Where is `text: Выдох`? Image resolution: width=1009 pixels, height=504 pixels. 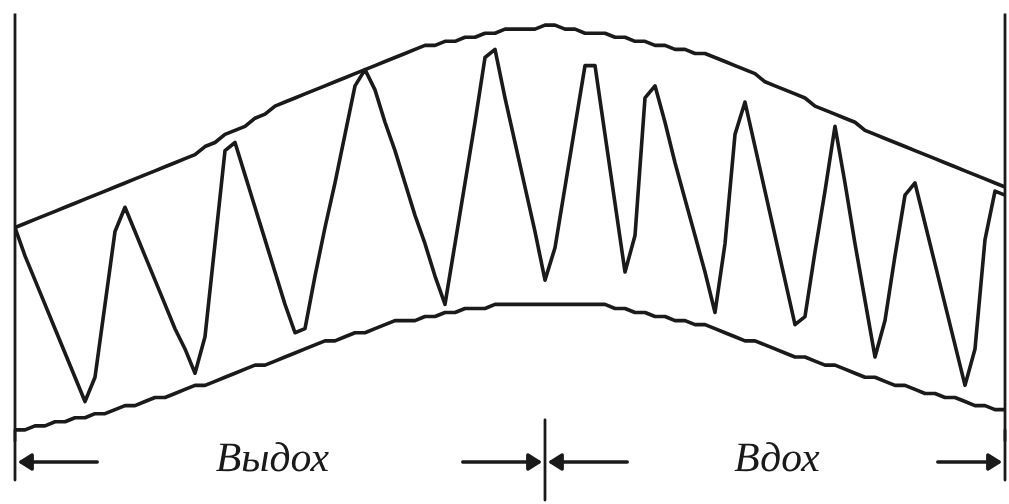 text: Выдох is located at coordinates (272, 457).